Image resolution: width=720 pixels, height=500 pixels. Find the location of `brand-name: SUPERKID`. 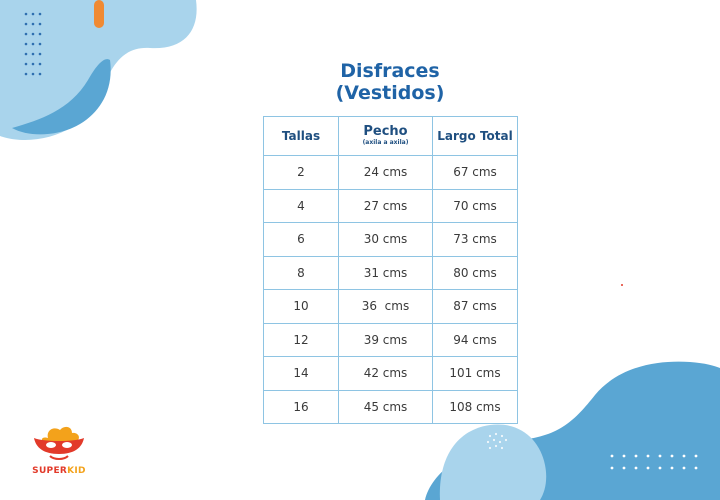

brand-name: SUPERKID is located at coordinates (59, 471).